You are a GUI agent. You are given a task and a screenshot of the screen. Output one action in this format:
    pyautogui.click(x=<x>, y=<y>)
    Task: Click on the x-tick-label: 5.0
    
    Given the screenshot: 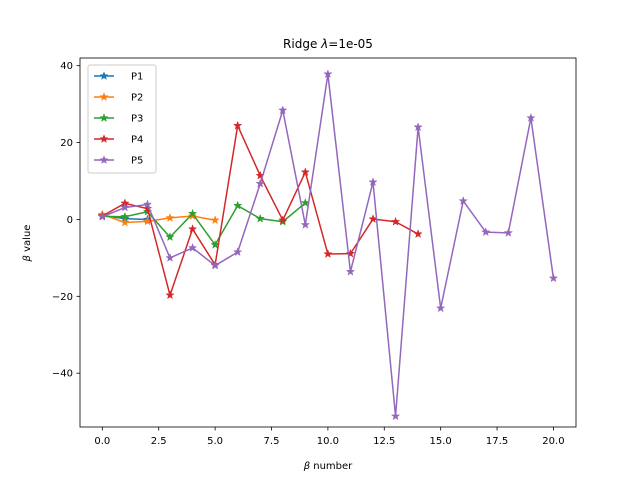 What is the action you would take?
    pyautogui.click(x=215, y=441)
    